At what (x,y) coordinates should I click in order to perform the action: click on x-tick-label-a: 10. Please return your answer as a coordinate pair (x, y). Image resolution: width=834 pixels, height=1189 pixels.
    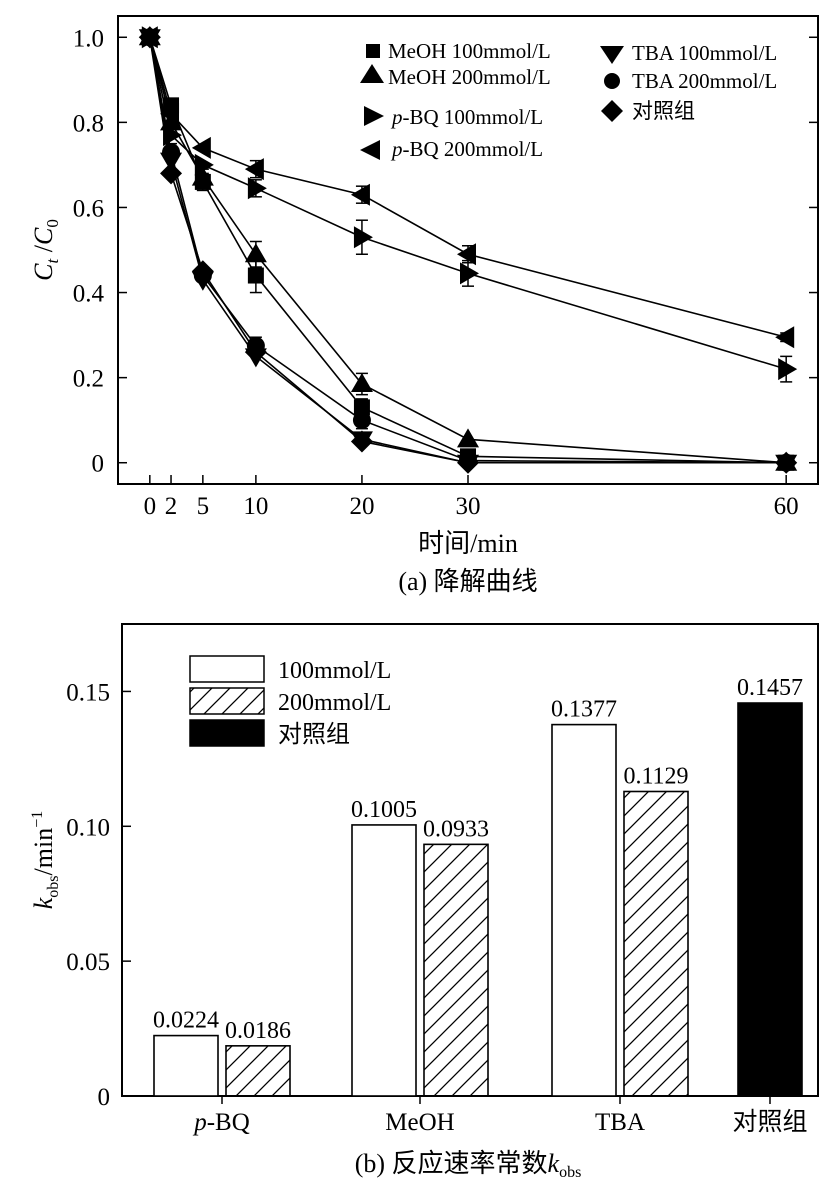
    Looking at the image, I should click on (255, 506).